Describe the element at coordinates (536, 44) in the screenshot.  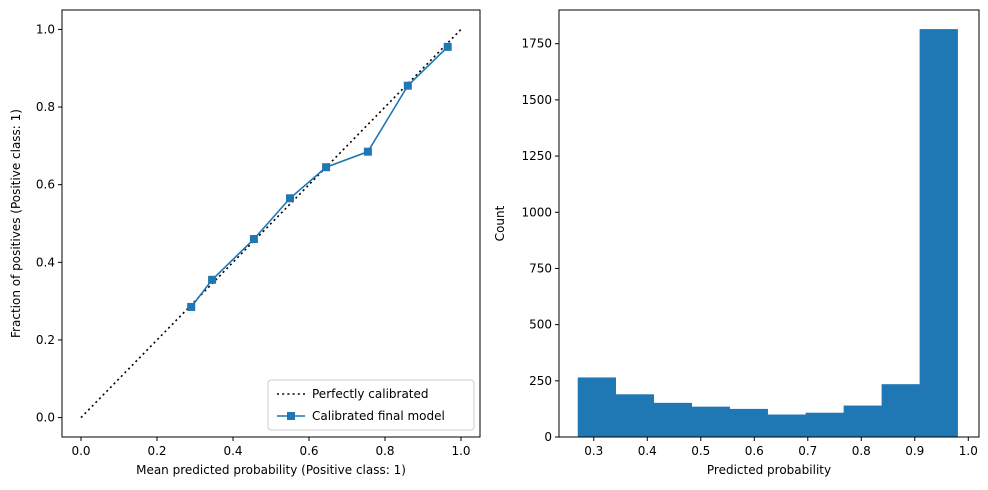
I see `y-tick-label: 1750` at that location.